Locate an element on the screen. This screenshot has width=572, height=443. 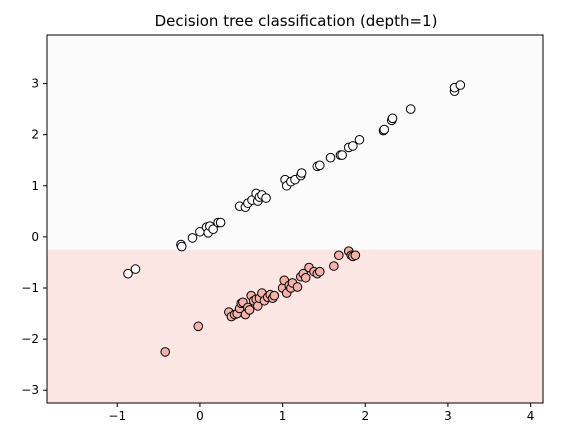
y-tick-label: 3 is located at coordinates (35, 84).